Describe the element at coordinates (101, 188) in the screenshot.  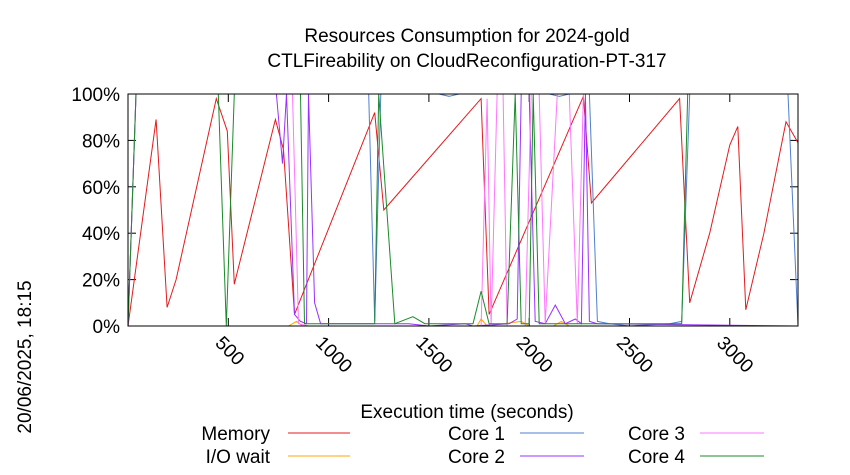
I see `y-tick-label: 60%` at that location.